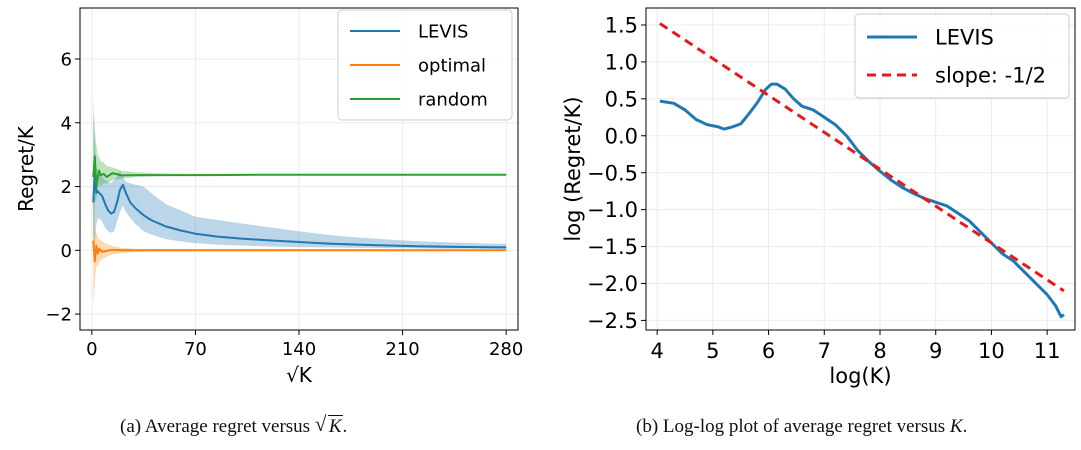 The image size is (1081, 450). I want to click on x-tick-label: 6, so click(768, 351).